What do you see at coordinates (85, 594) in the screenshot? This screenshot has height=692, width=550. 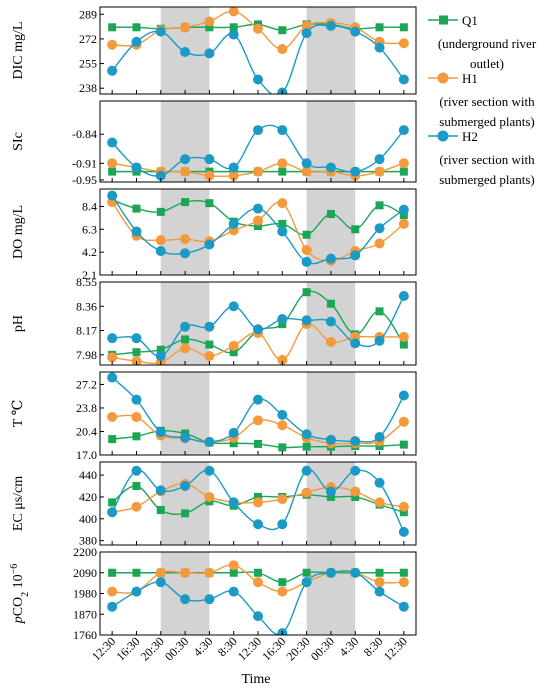 I see `y-tick-label: 1980` at bounding box center [85, 594].